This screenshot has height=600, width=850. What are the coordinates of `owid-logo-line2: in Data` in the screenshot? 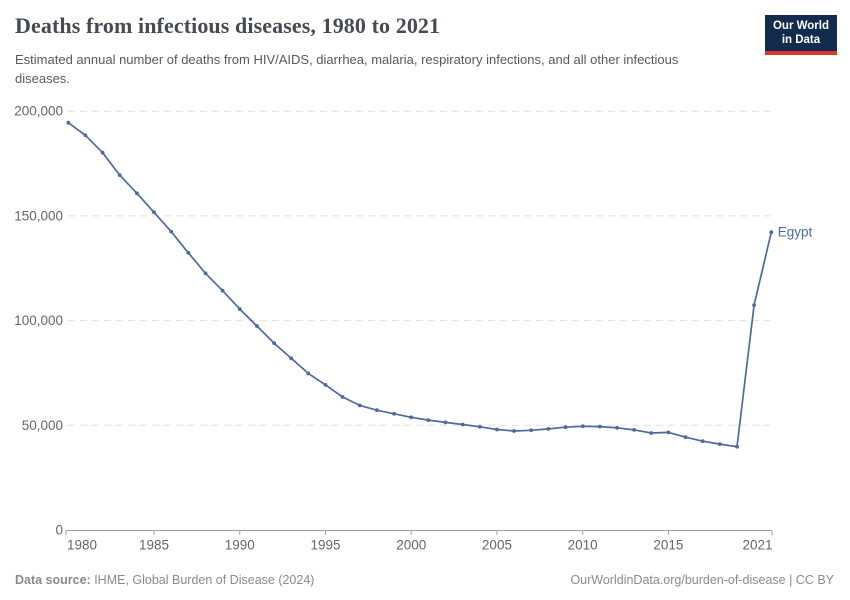 It's located at (801, 39).